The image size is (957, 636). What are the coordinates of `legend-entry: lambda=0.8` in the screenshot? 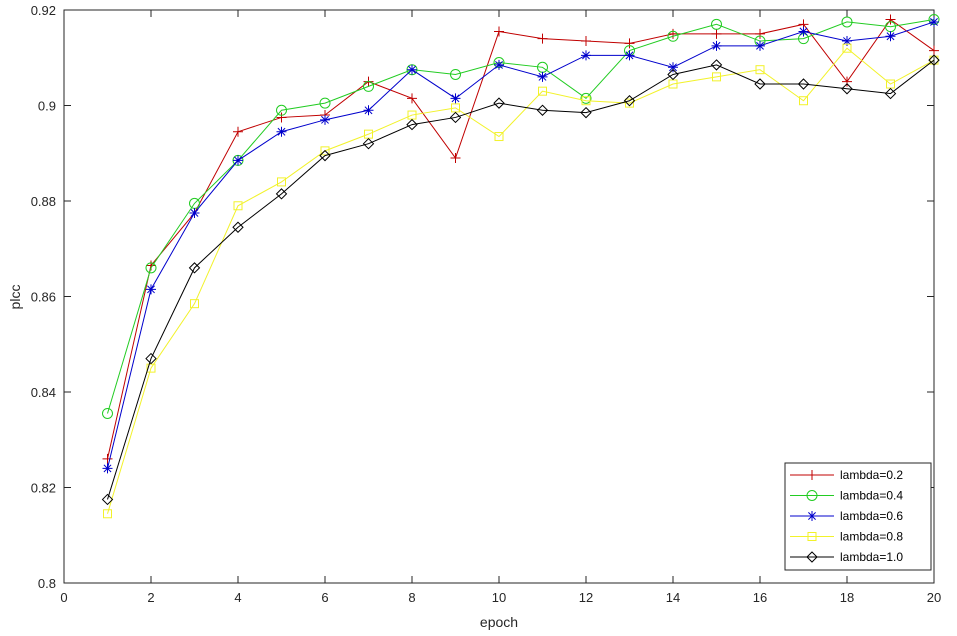 It's located at (846, 537).